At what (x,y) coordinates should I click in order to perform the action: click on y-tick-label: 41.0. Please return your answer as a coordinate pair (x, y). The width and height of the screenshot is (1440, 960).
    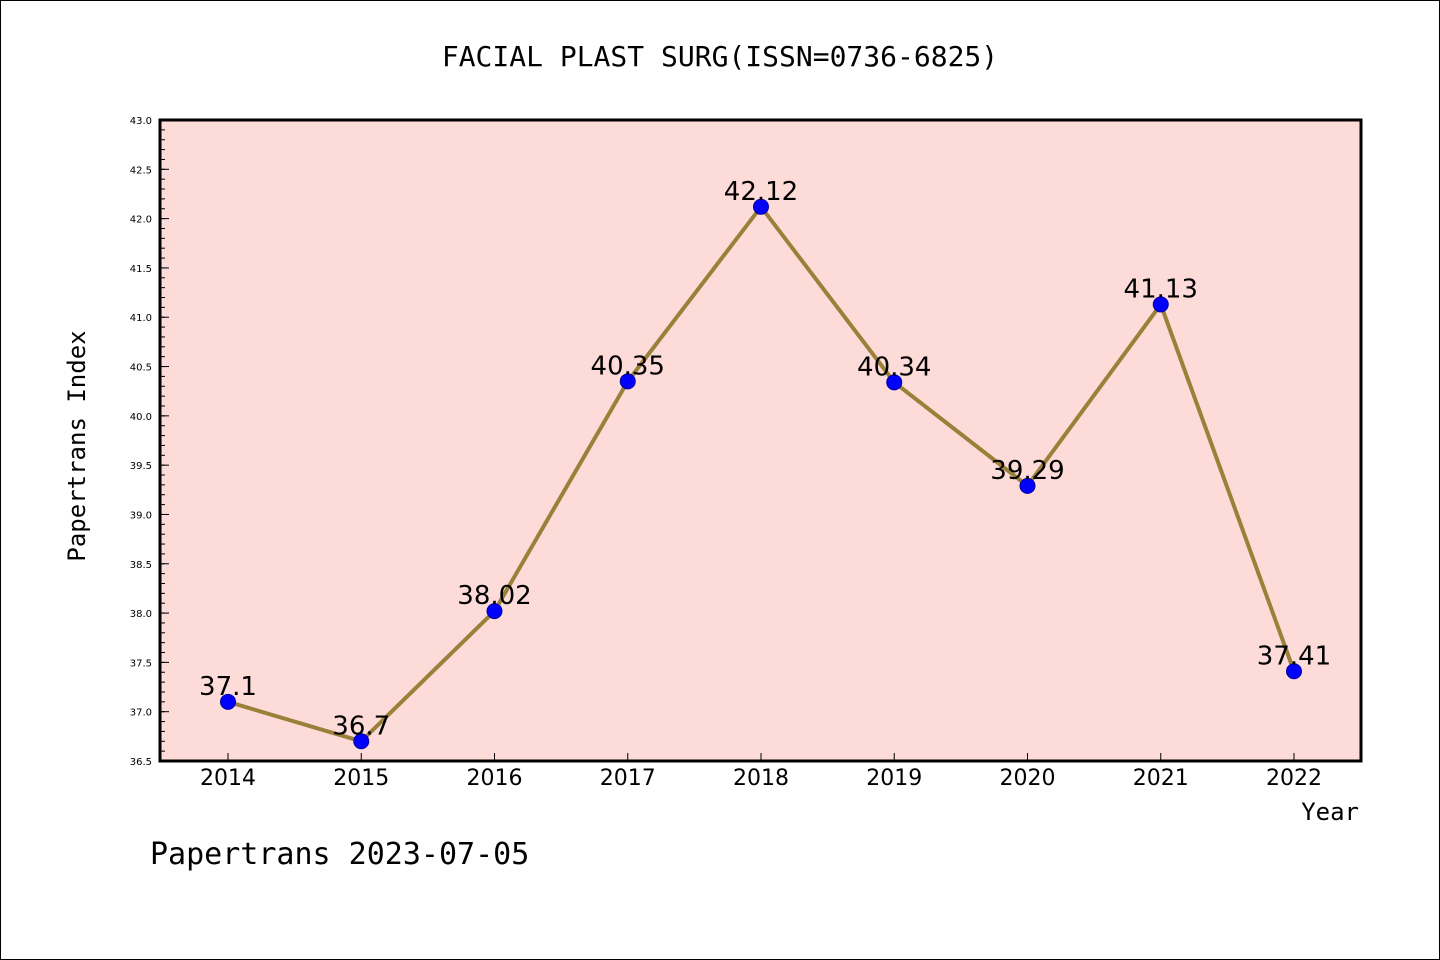
    Looking at the image, I should click on (141, 318).